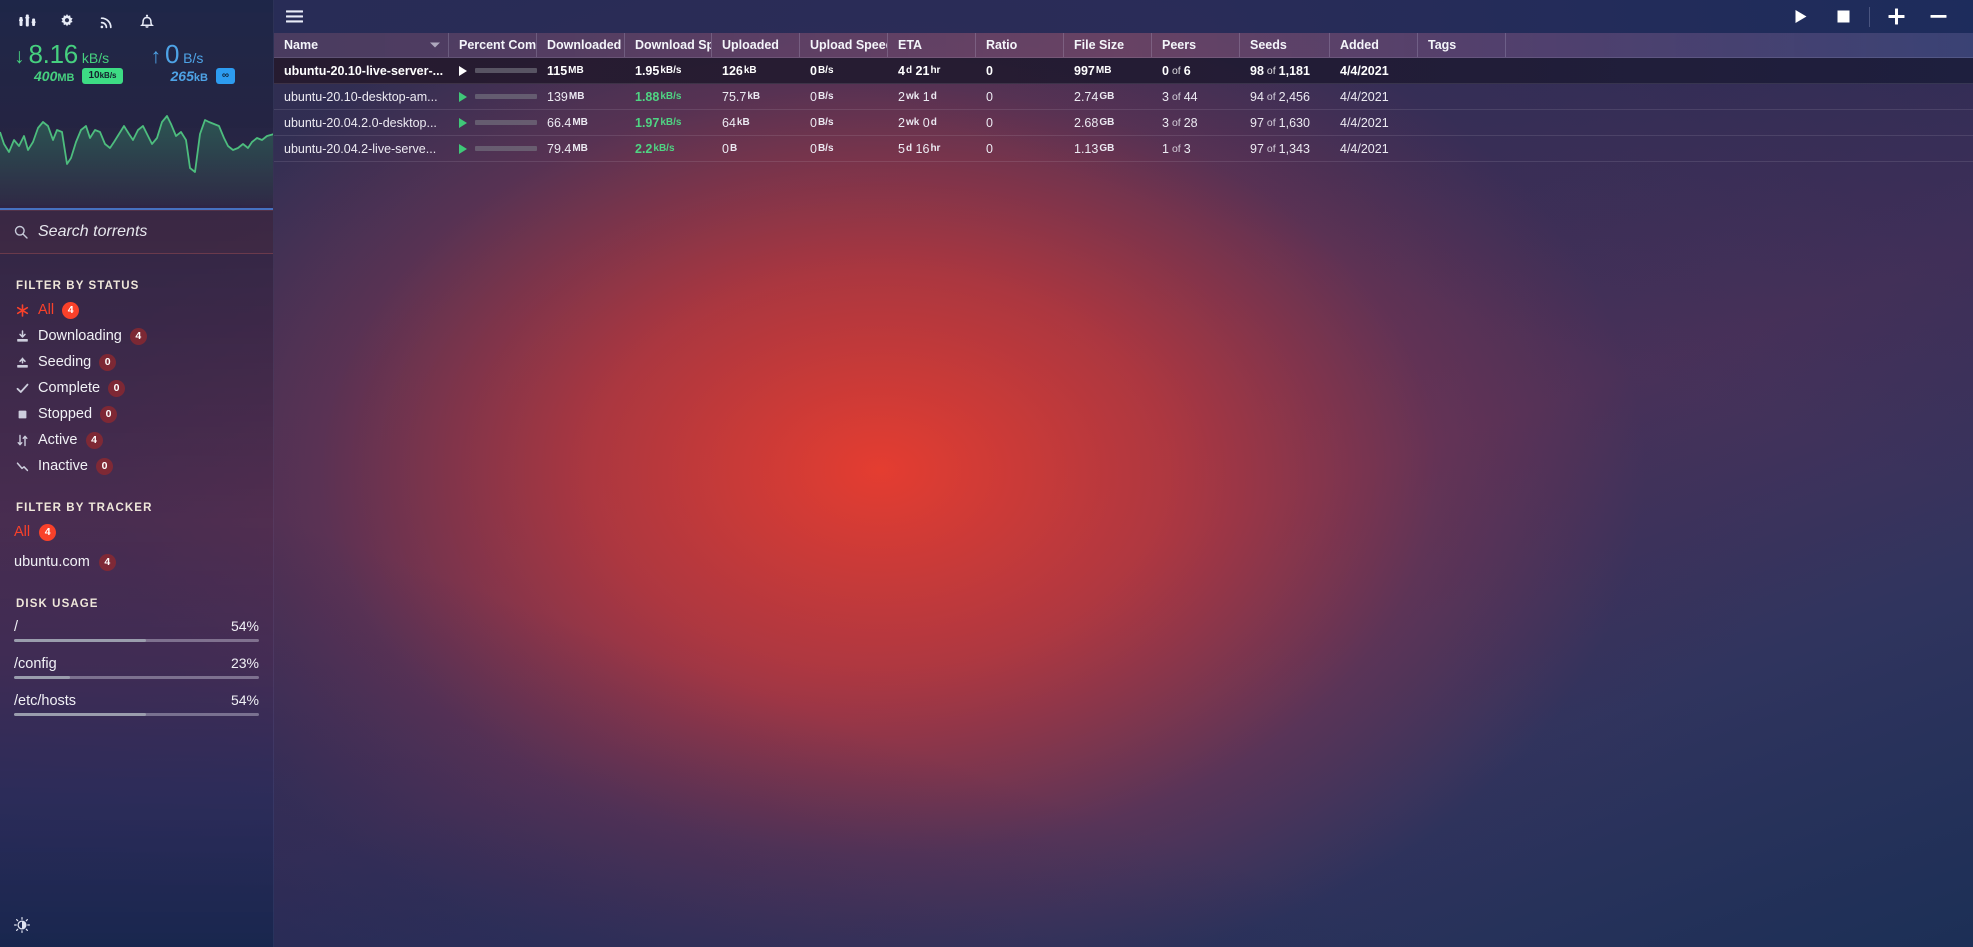 This screenshot has width=1973, height=947. I want to click on column-header-tags: Tags, so click(1462, 45).